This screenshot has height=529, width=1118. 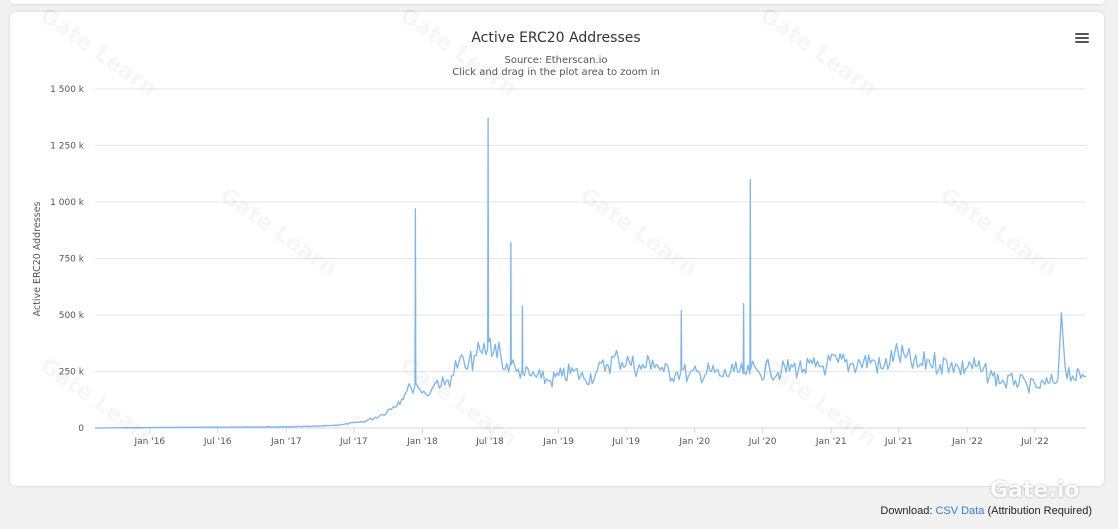 What do you see at coordinates (353, 442) in the screenshot?
I see `x-tick-label: Jul '17` at bounding box center [353, 442].